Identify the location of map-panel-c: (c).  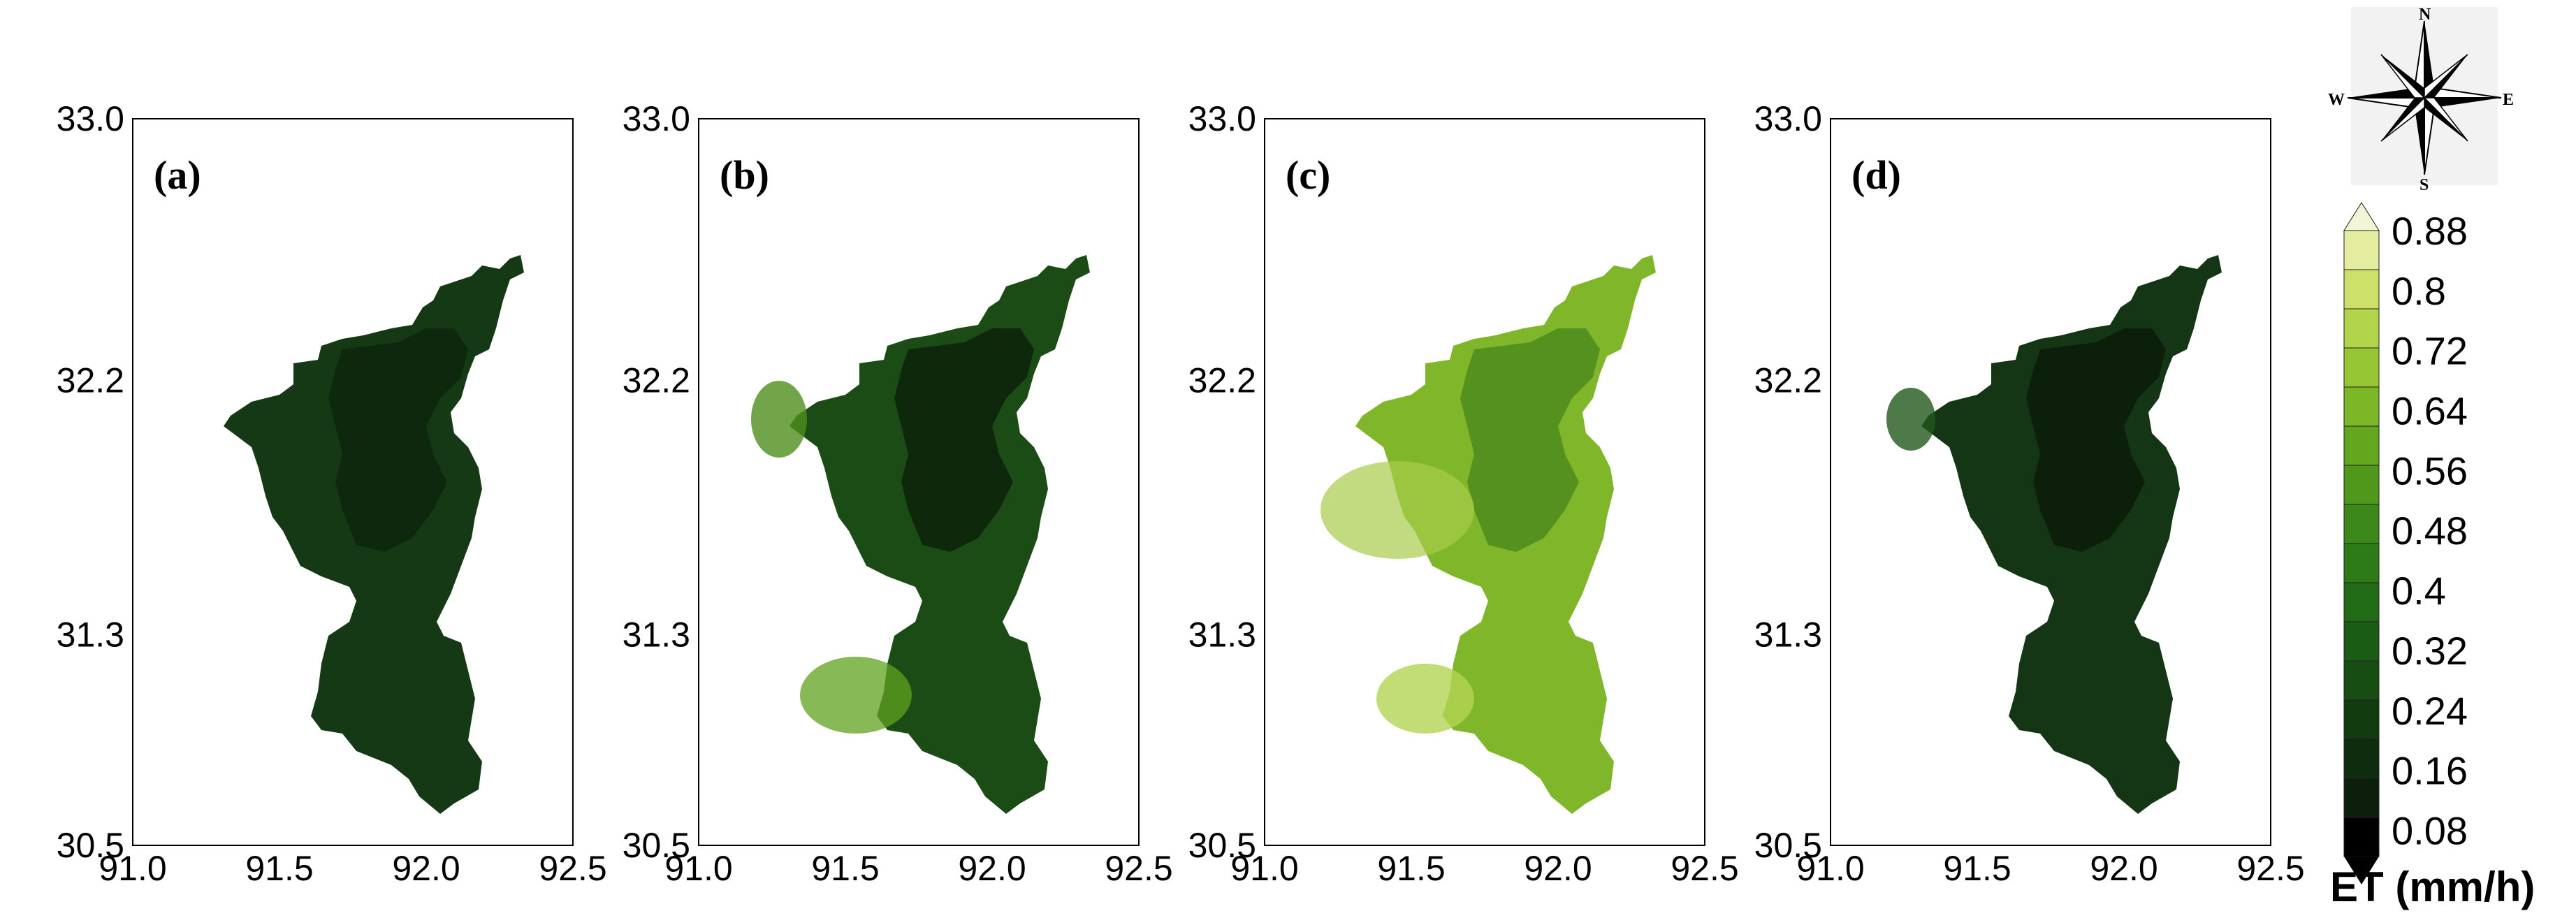
(1484, 482).